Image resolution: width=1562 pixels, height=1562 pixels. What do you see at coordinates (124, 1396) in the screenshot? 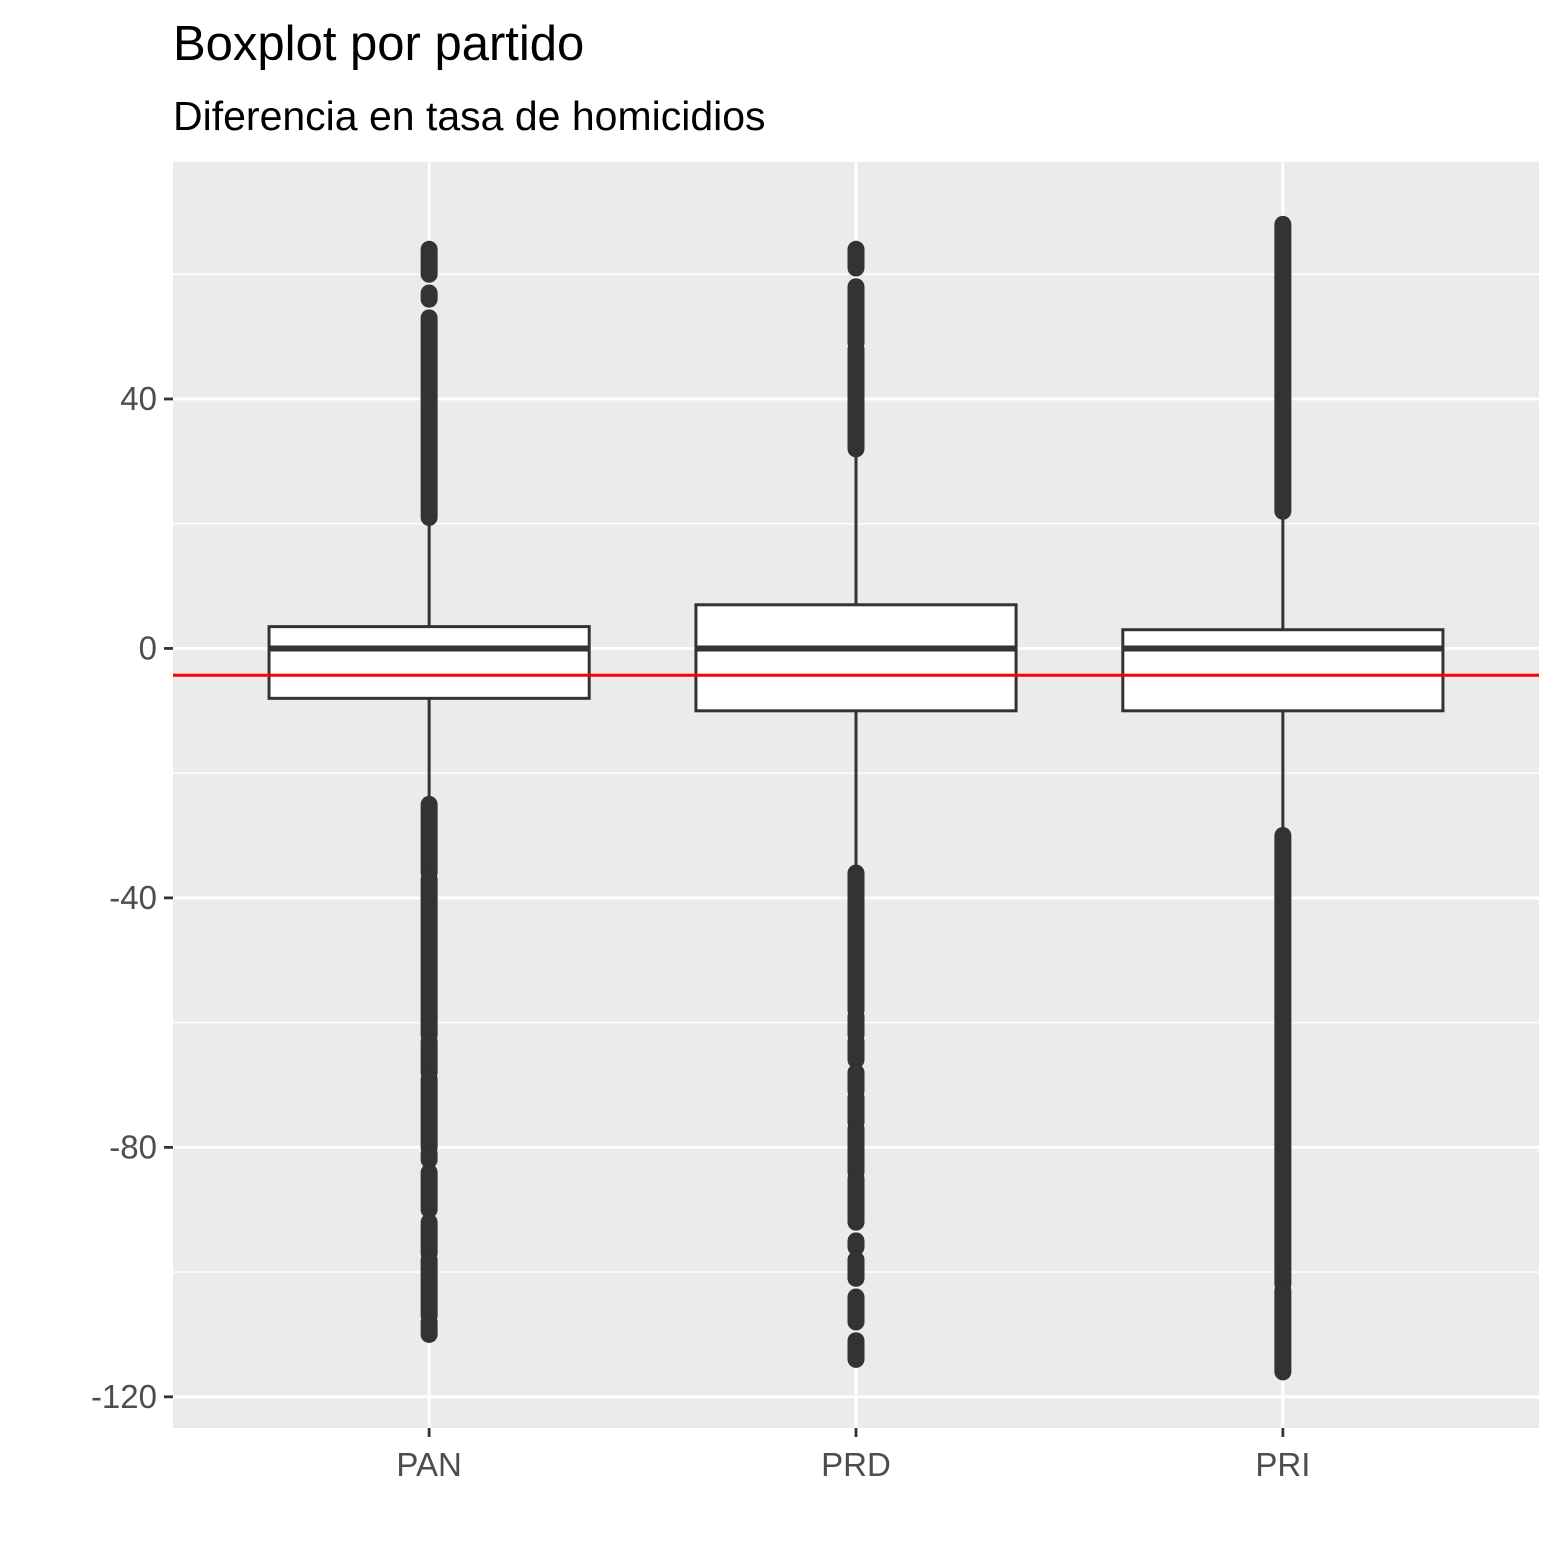
I see `y-tick-label: -120` at bounding box center [124, 1396].